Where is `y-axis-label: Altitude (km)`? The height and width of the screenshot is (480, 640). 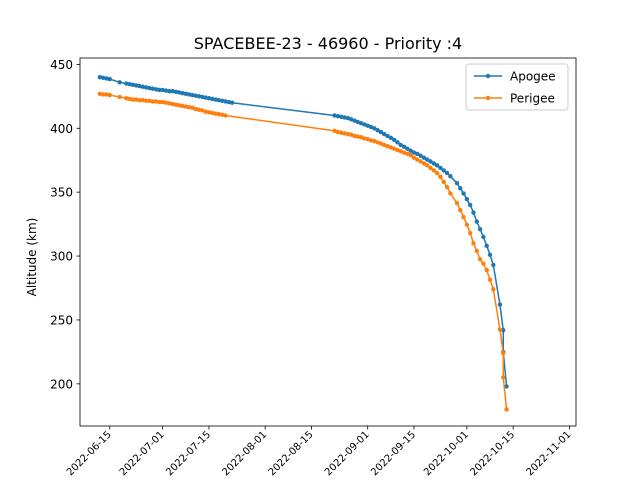
y-axis-label: Altitude (km) is located at coordinates (32, 257).